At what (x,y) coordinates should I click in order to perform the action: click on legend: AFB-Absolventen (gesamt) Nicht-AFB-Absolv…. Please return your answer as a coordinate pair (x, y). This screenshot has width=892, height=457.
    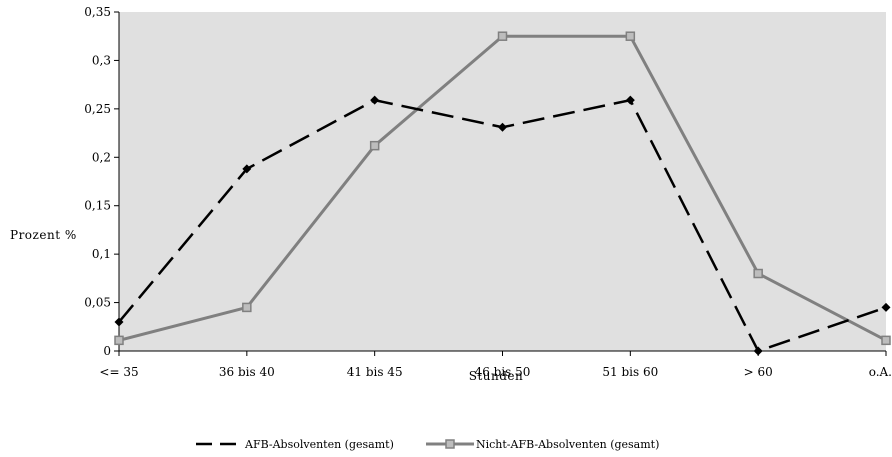
    Looking at the image, I should click on (427, 444).